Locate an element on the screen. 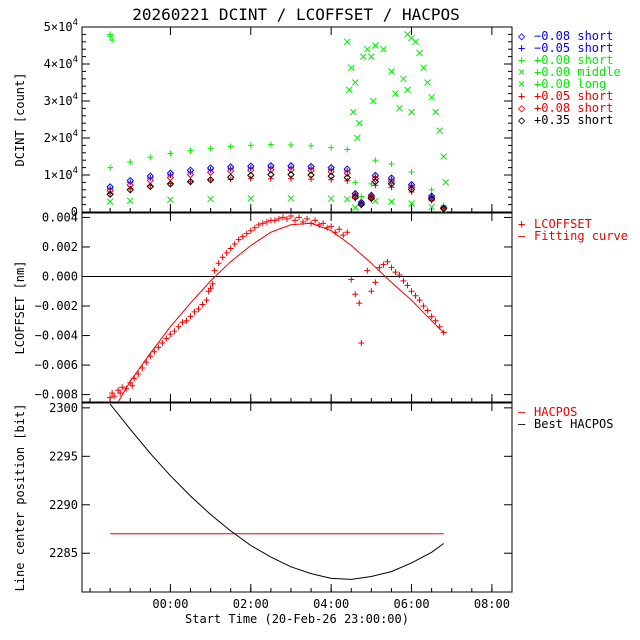 Image resolution: width=640 pixels, height=640 pixels. series-best-hacpos is located at coordinates (276, 491).